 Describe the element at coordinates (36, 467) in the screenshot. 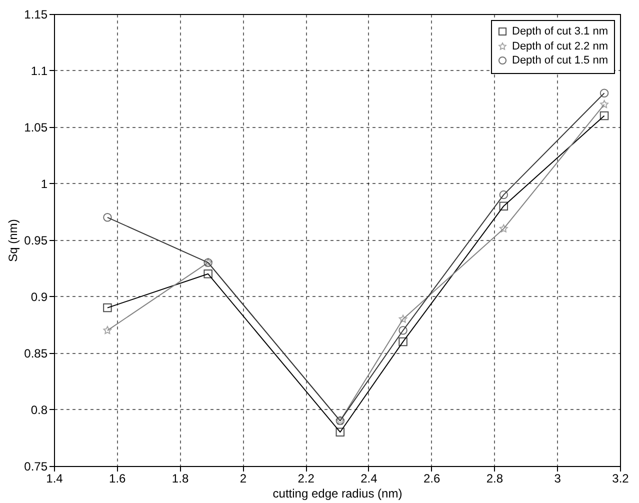

I see `y-tick-label: 0.75` at that location.